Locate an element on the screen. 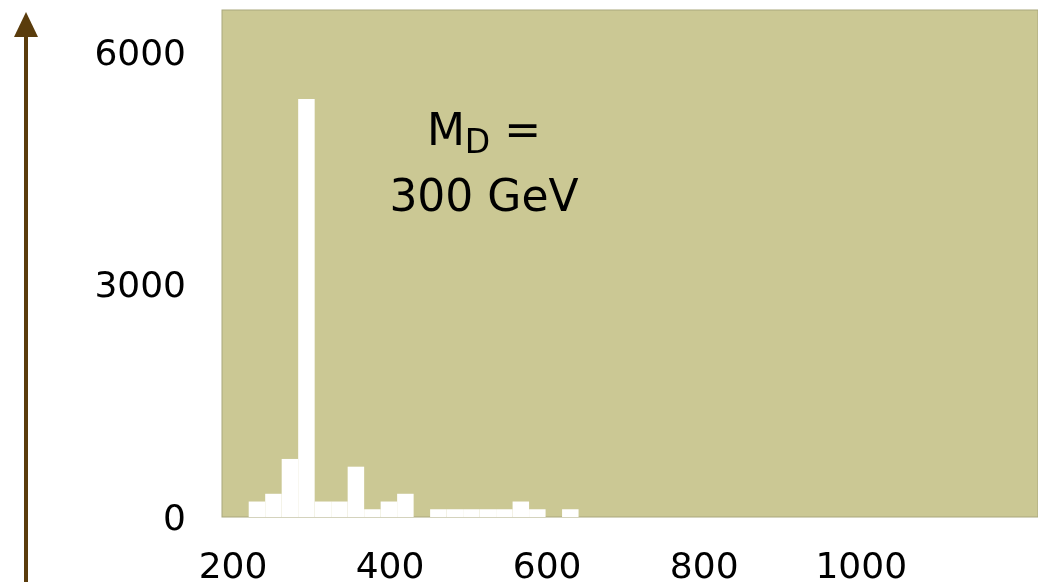 This screenshot has height=582, width=1038. x-tick-label: 400 is located at coordinates (390, 563).